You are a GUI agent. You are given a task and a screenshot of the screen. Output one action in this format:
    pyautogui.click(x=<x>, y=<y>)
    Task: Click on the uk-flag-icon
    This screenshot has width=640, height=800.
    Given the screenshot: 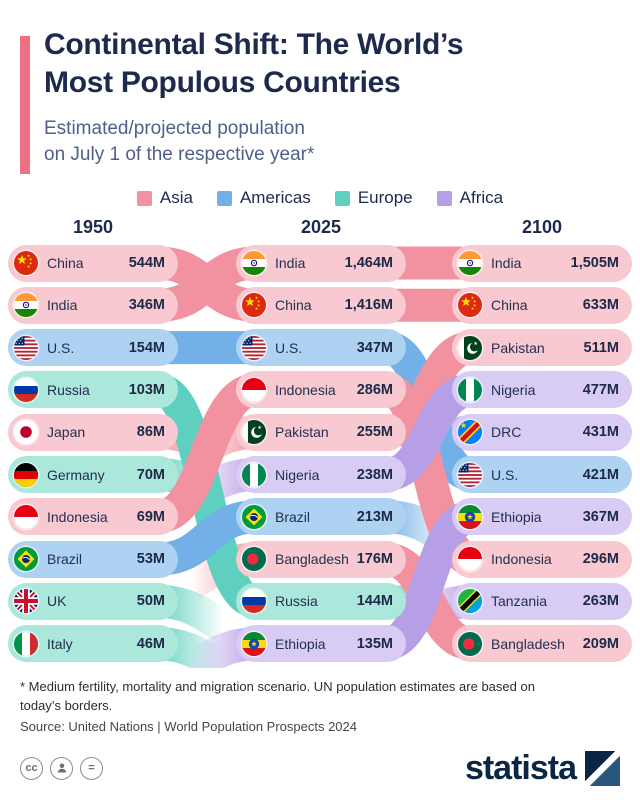 What is the action you would take?
    pyautogui.click(x=26, y=601)
    